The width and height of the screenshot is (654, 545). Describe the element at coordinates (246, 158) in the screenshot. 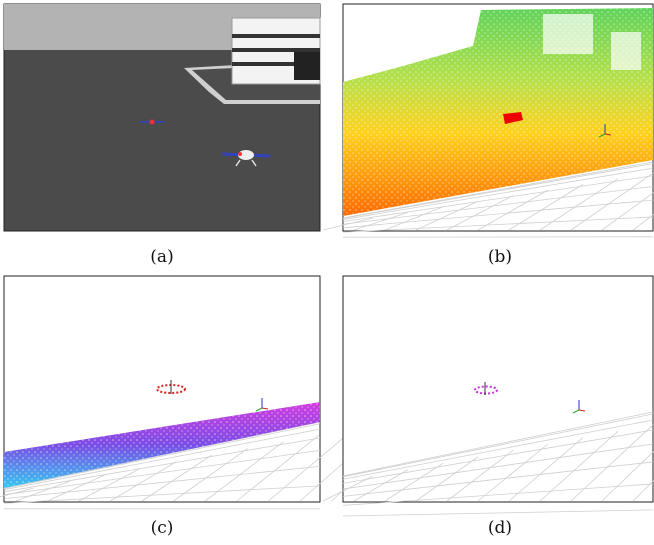

I see `drone-near` at that location.